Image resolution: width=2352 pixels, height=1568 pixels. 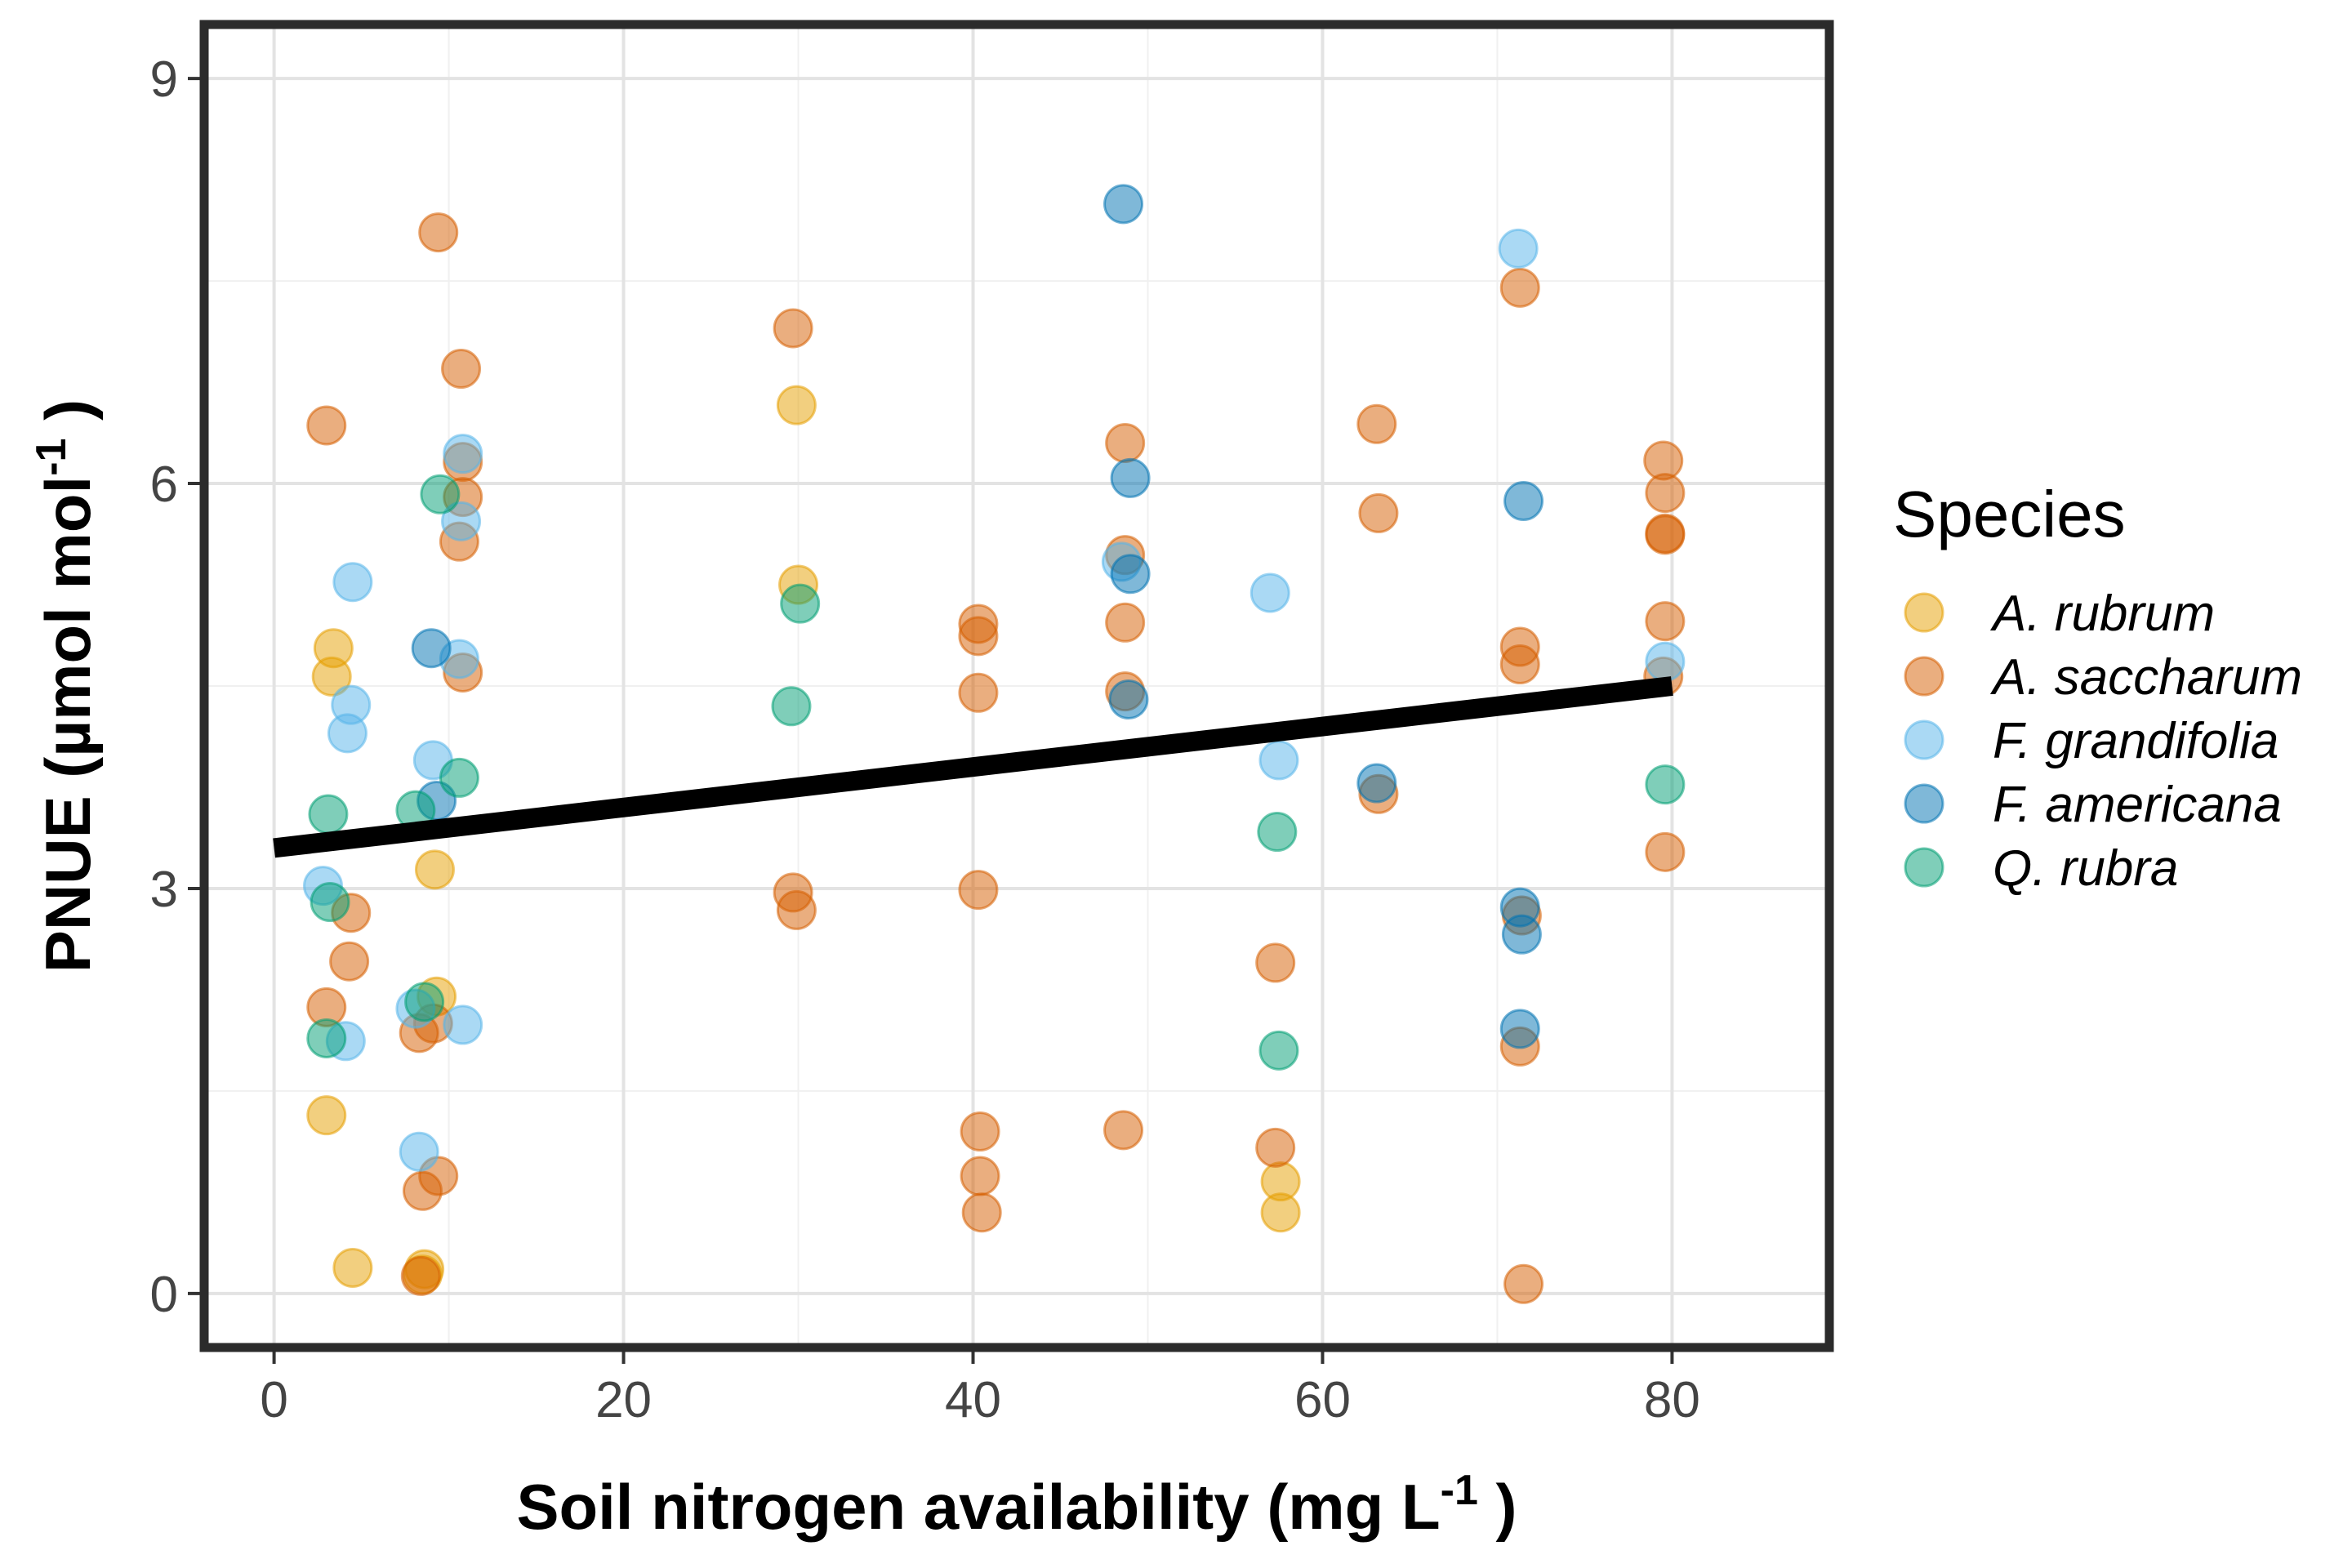 I want to click on y-tick-label: 9, so click(x=164, y=79).